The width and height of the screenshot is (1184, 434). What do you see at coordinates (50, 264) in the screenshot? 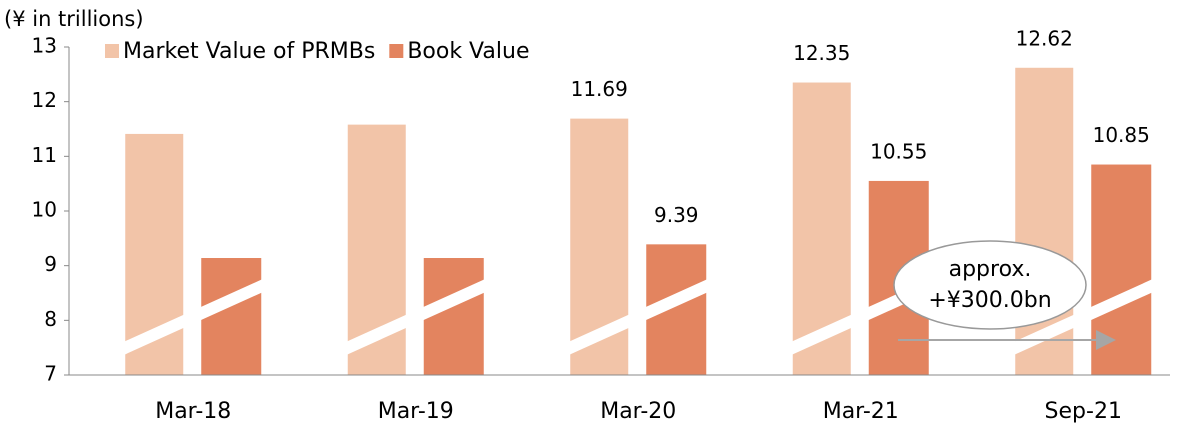
I see `y-tick-label: 9` at bounding box center [50, 264].